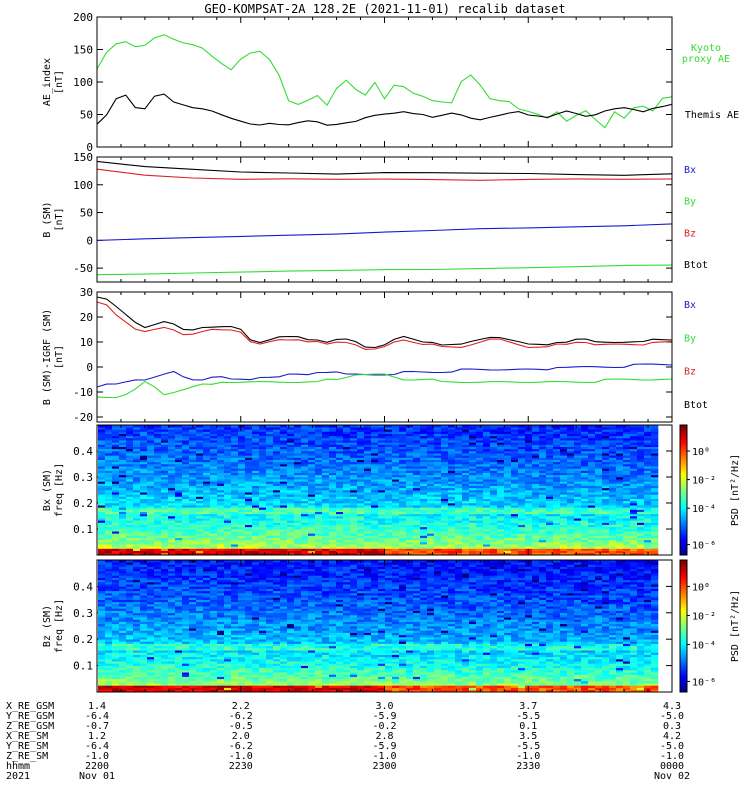 The height and width of the screenshot is (800, 750). Describe the element at coordinates (384, 82) in the screenshot. I see `panel-1-frame` at that location.